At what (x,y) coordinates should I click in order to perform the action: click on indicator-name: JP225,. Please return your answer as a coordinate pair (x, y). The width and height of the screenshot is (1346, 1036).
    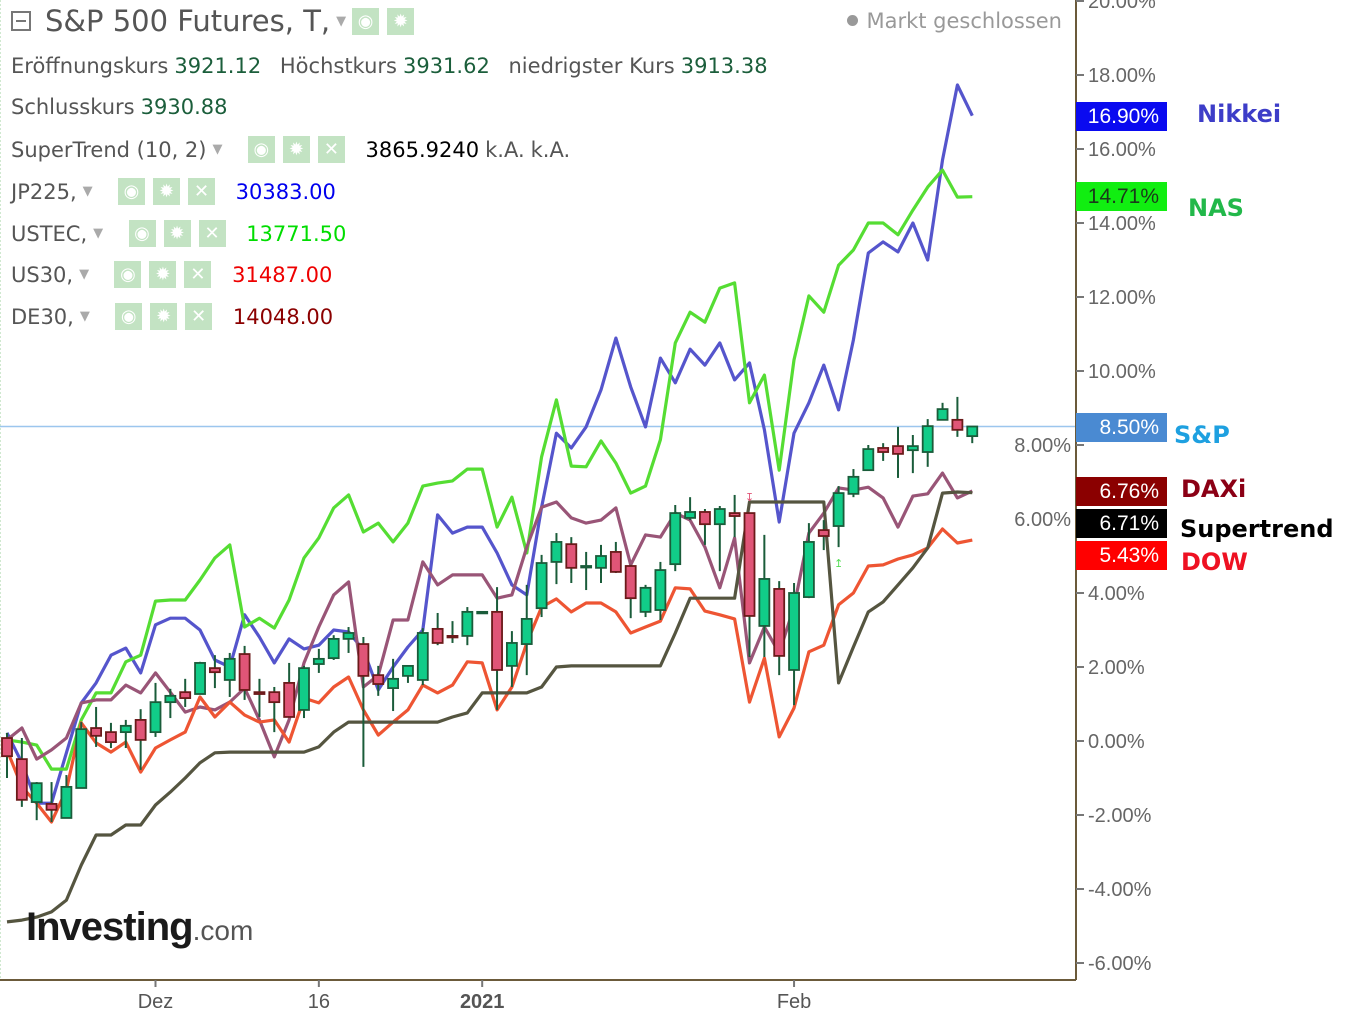
    Looking at the image, I should click on (44, 191).